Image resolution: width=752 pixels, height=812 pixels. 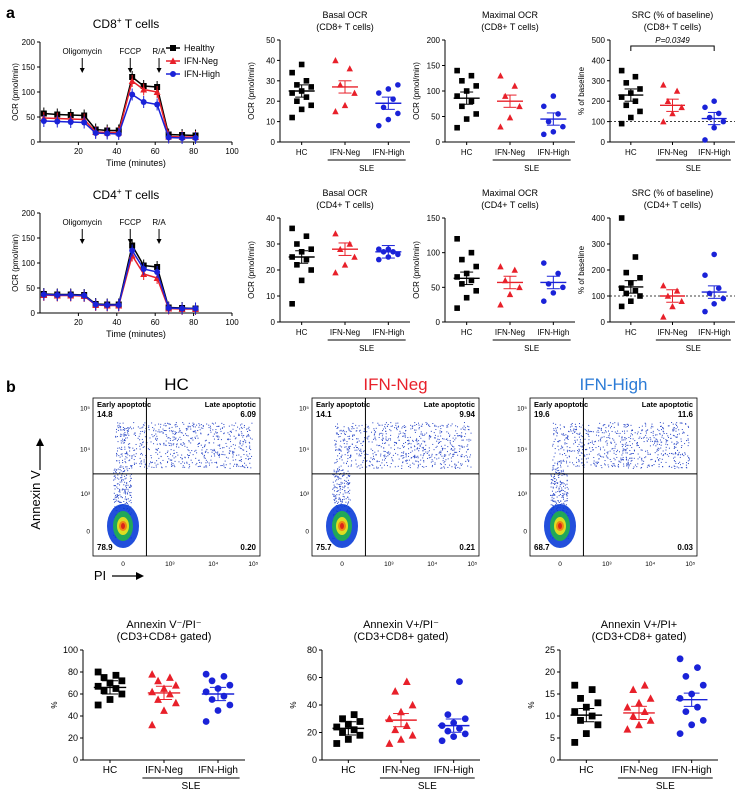 What do you see at coordinates (467, 414) in the screenshot?
I see `quadrant-value-late: 9.94` at bounding box center [467, 414].